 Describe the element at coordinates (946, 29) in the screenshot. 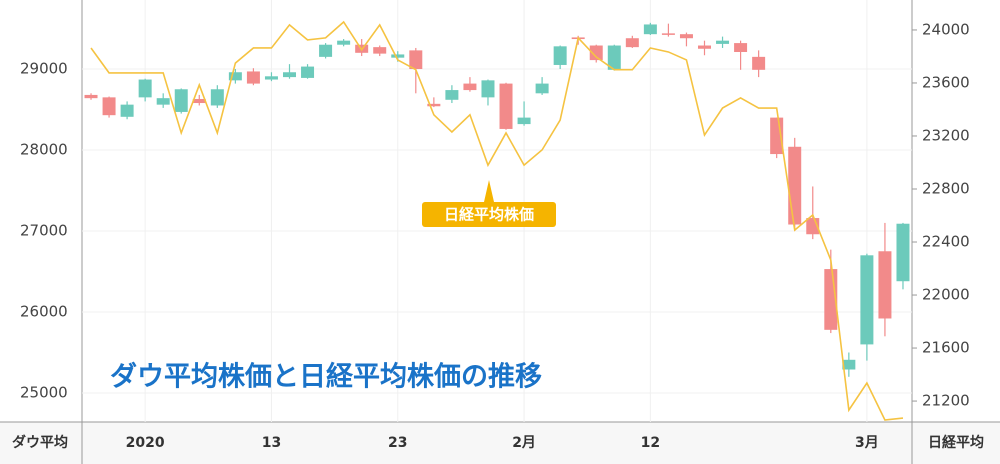

I see `y2-tick-label: 24000` at that location.